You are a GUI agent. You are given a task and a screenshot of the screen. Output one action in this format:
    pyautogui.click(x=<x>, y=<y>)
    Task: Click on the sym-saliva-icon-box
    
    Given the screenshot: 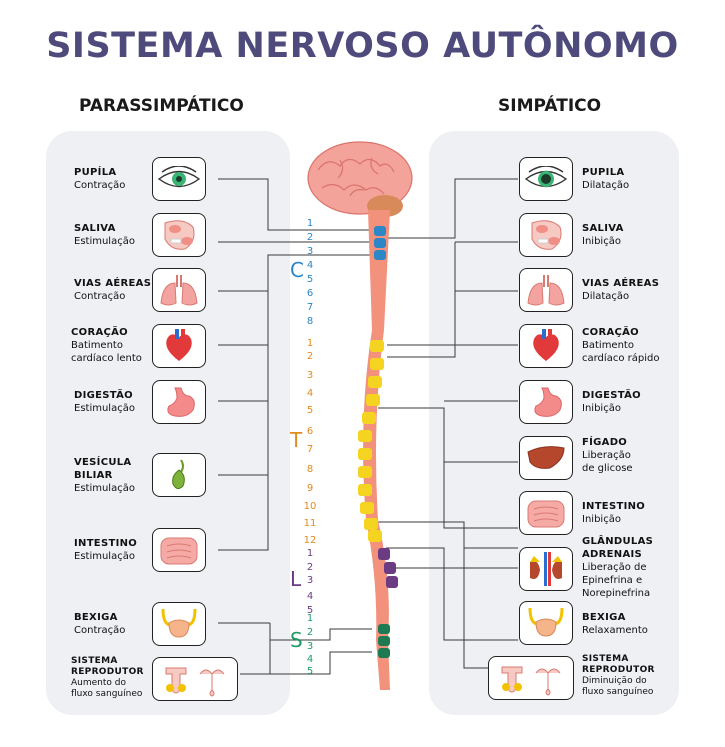 What is the action you would take?
    pyautogui.click(x=546, y=235)
    